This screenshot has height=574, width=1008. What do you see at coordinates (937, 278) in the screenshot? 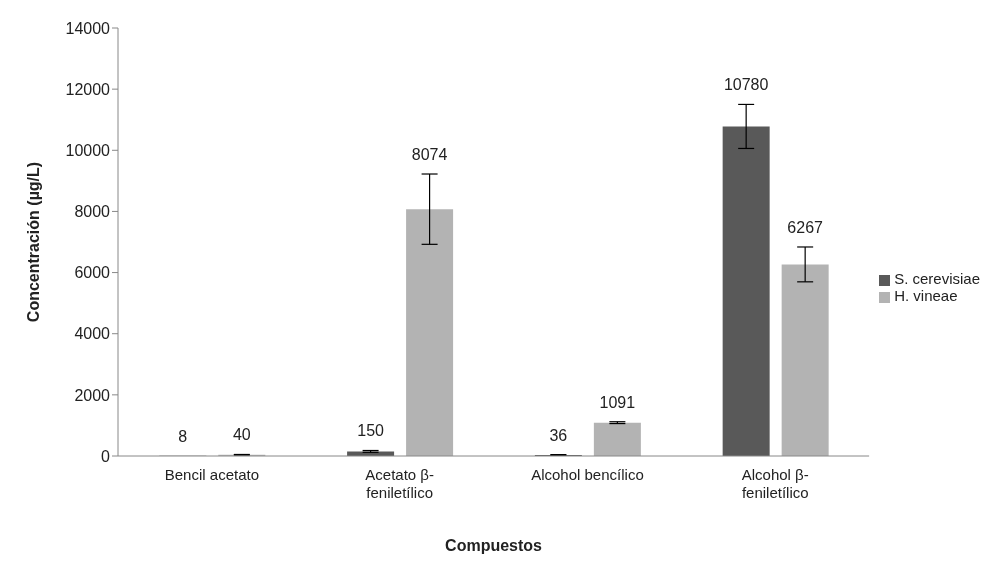
I see `legend-label: S. cerevisiae` at bounding box center [937, 278].